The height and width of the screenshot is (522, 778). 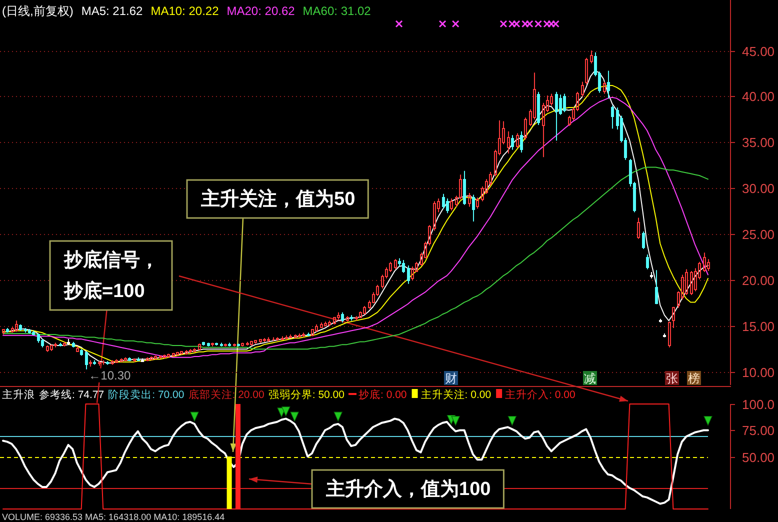 I want to click on y-tick-label: 75.00, so click(x=758, y=430).